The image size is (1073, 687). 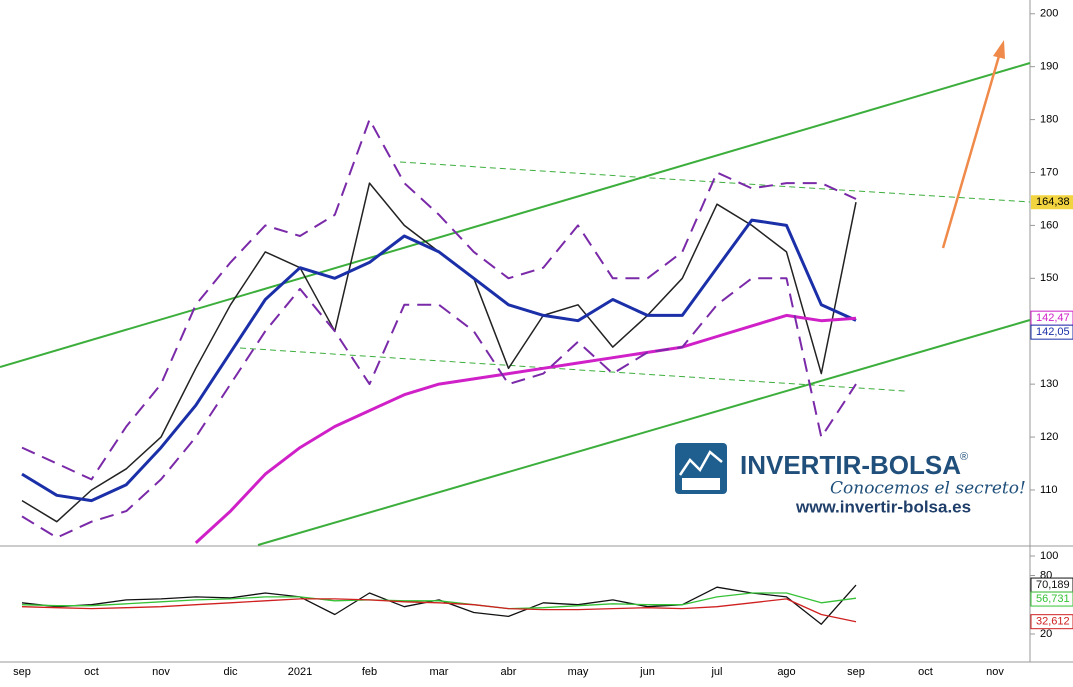 I want to click on y-tick-label: 200, so click(x=1049, y=14).